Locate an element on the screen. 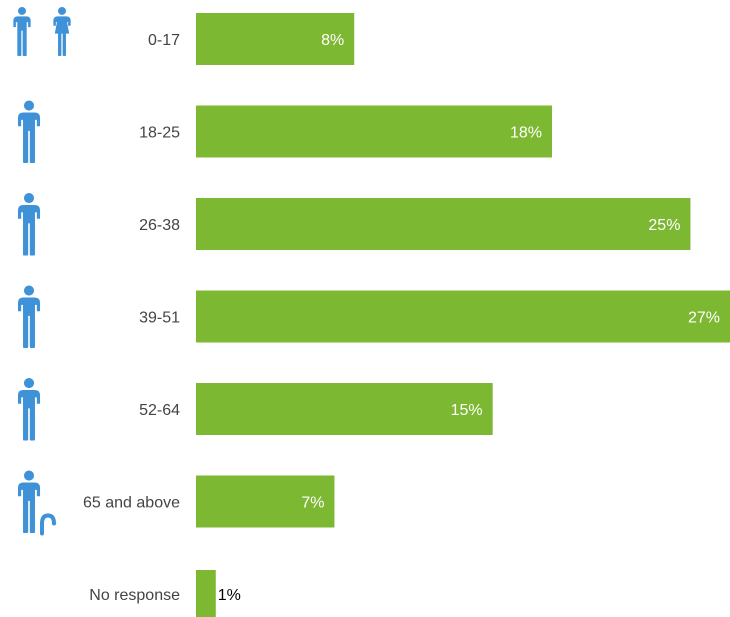 The width and height of the screenshot is (730, 617). category-label: 52-64 is located at coordinates (159, 410).